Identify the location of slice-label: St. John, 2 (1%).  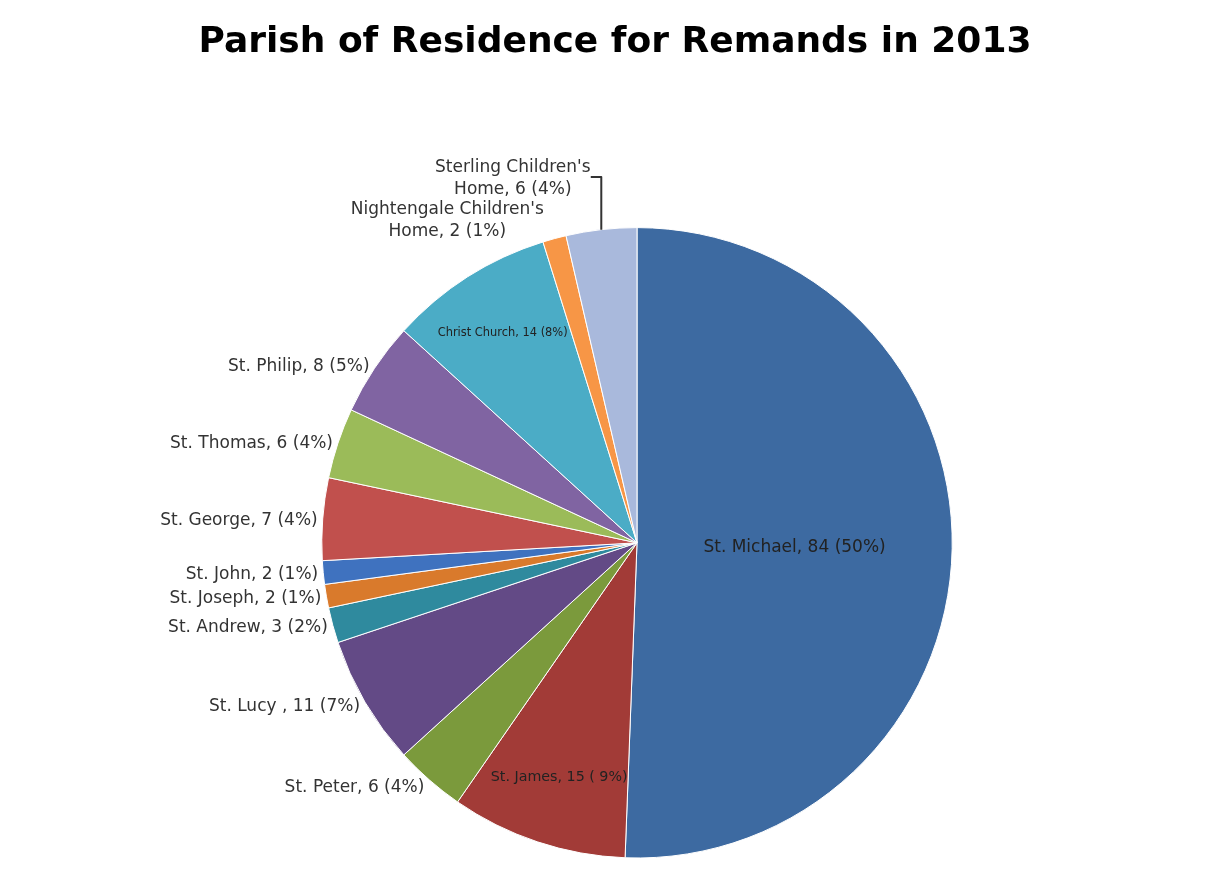
(252, 572).